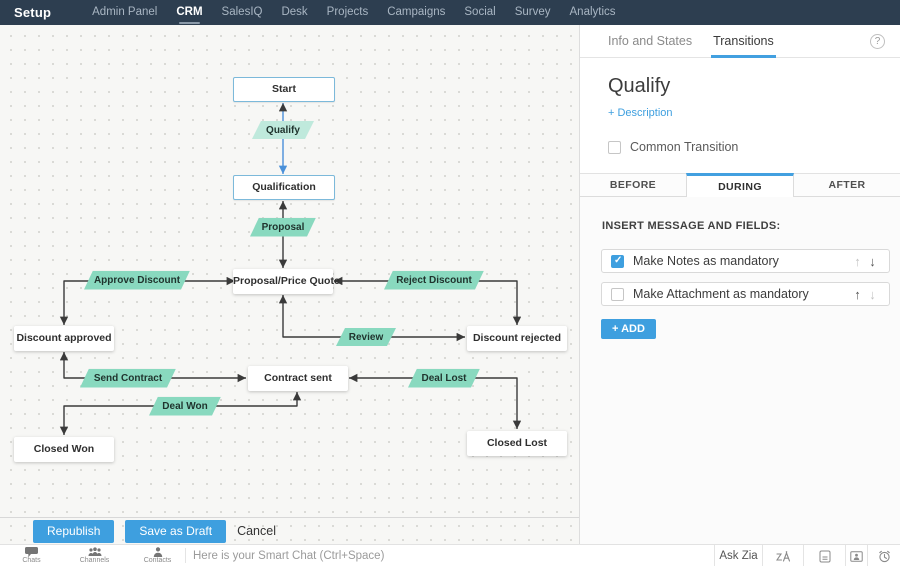 This screenshot has height=566, width=900. I want to click on tab-info-and-states: Info and States, so click(650, 40).